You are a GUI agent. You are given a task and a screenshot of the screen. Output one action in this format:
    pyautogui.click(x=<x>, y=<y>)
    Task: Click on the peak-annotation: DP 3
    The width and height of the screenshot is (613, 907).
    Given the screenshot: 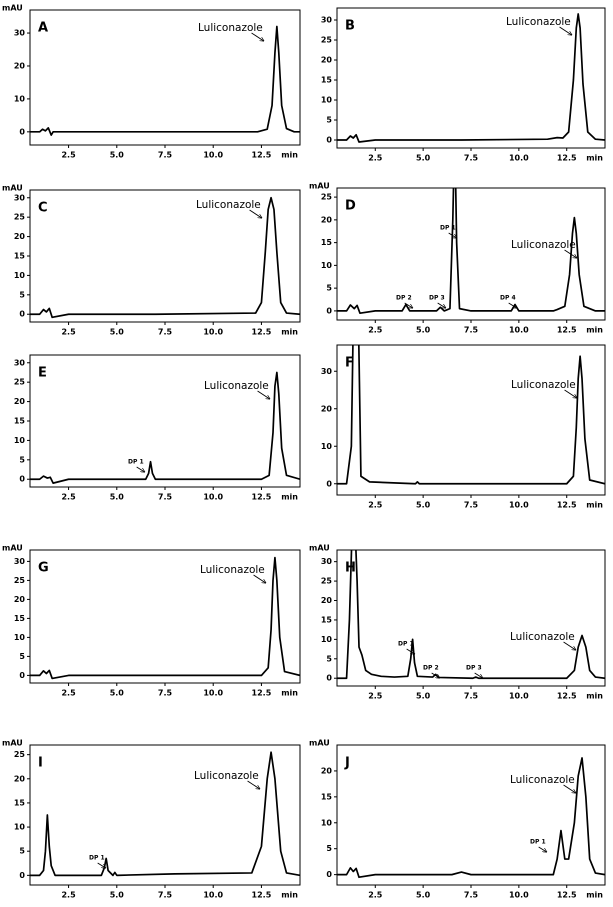 What is the action you would take?
    pyautogui.click(x=437, y=298)
    